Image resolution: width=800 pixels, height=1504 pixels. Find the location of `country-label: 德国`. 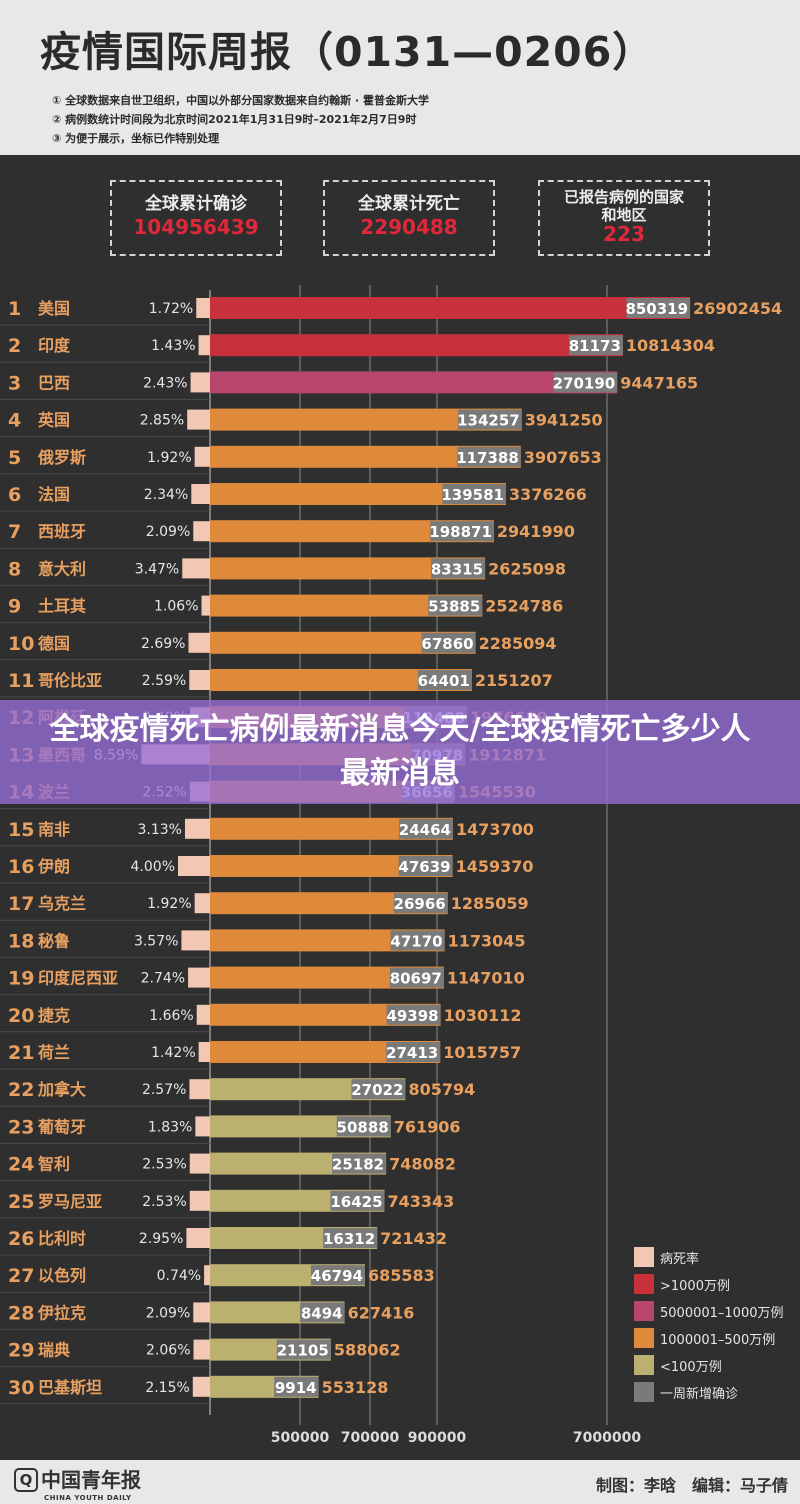

country-label: 德国 is located at coordinates (54, 643).